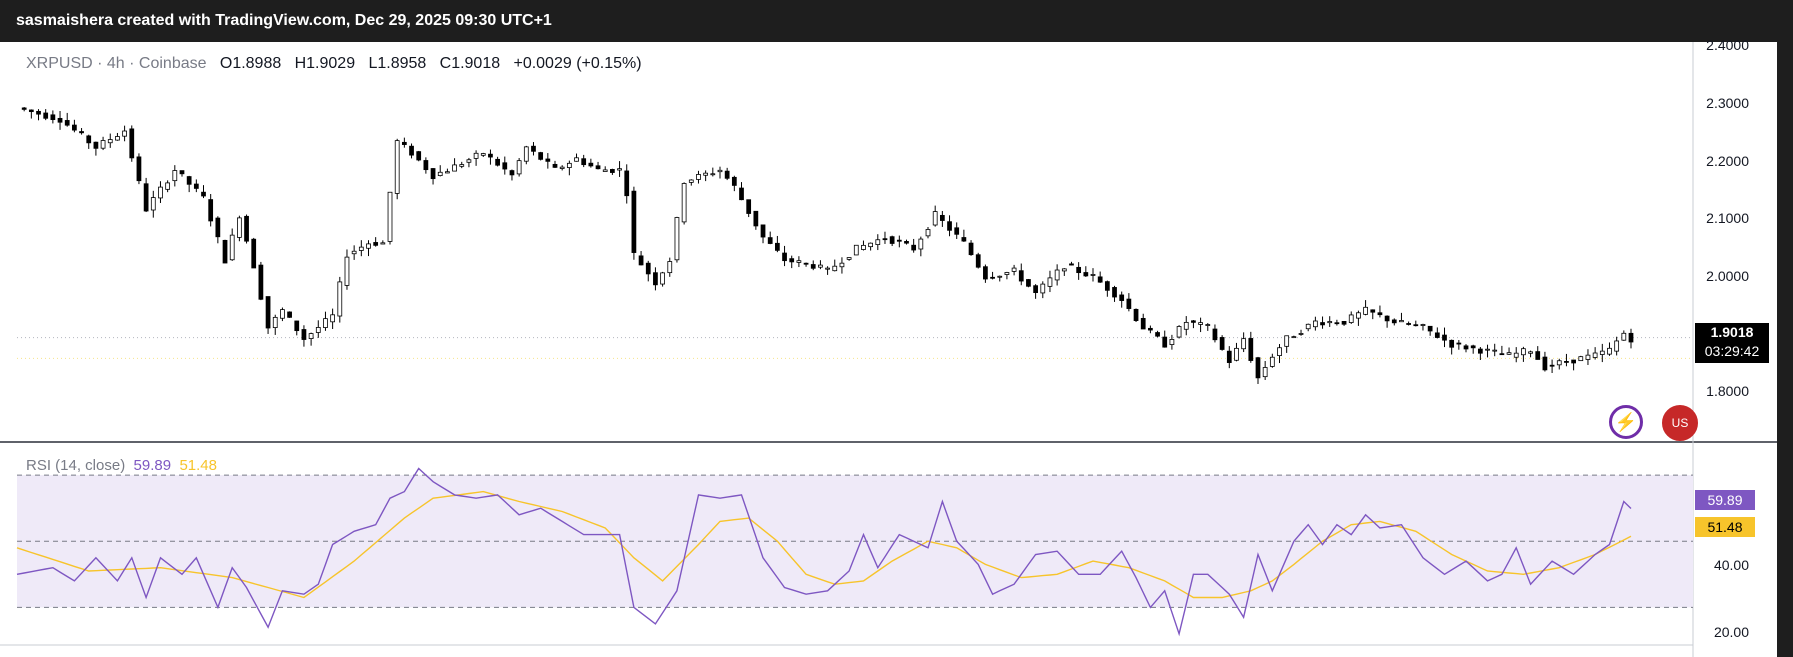 The image size is (1793, 657). What do you see at coordinates (1725, 500) in the screenshot?
I see `rsi-value-tag: 59.89` at bounding box center [1725, 500].